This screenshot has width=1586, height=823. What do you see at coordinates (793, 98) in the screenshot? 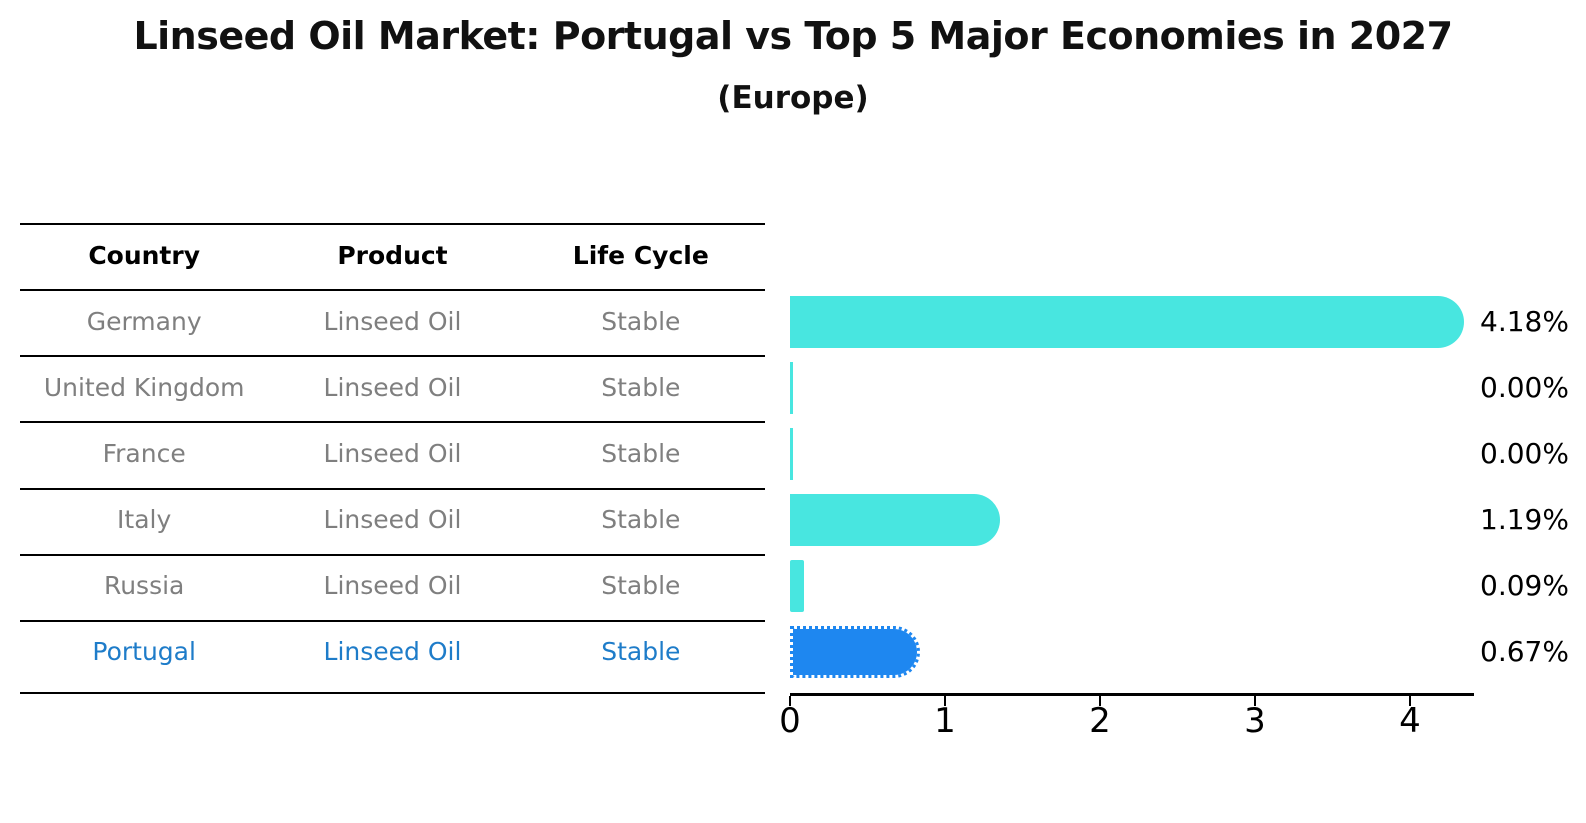
I see `chart-subtitle: (Europe)` at bounding box center [793, 98].